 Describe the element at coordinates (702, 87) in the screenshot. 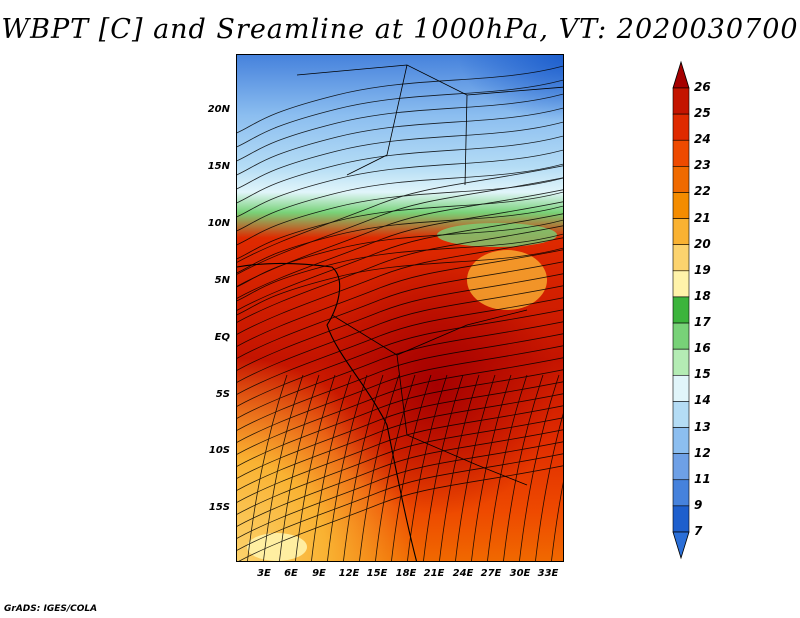

I see `colorbar-label: 26` at that location.